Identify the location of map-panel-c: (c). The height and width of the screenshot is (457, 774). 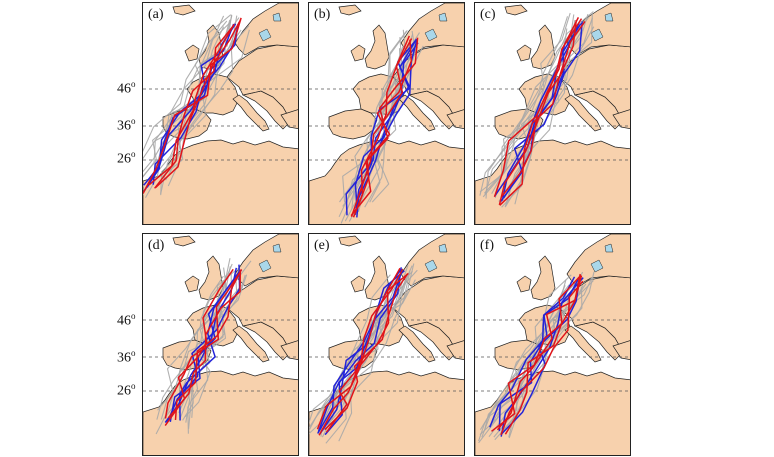
(552, 113).